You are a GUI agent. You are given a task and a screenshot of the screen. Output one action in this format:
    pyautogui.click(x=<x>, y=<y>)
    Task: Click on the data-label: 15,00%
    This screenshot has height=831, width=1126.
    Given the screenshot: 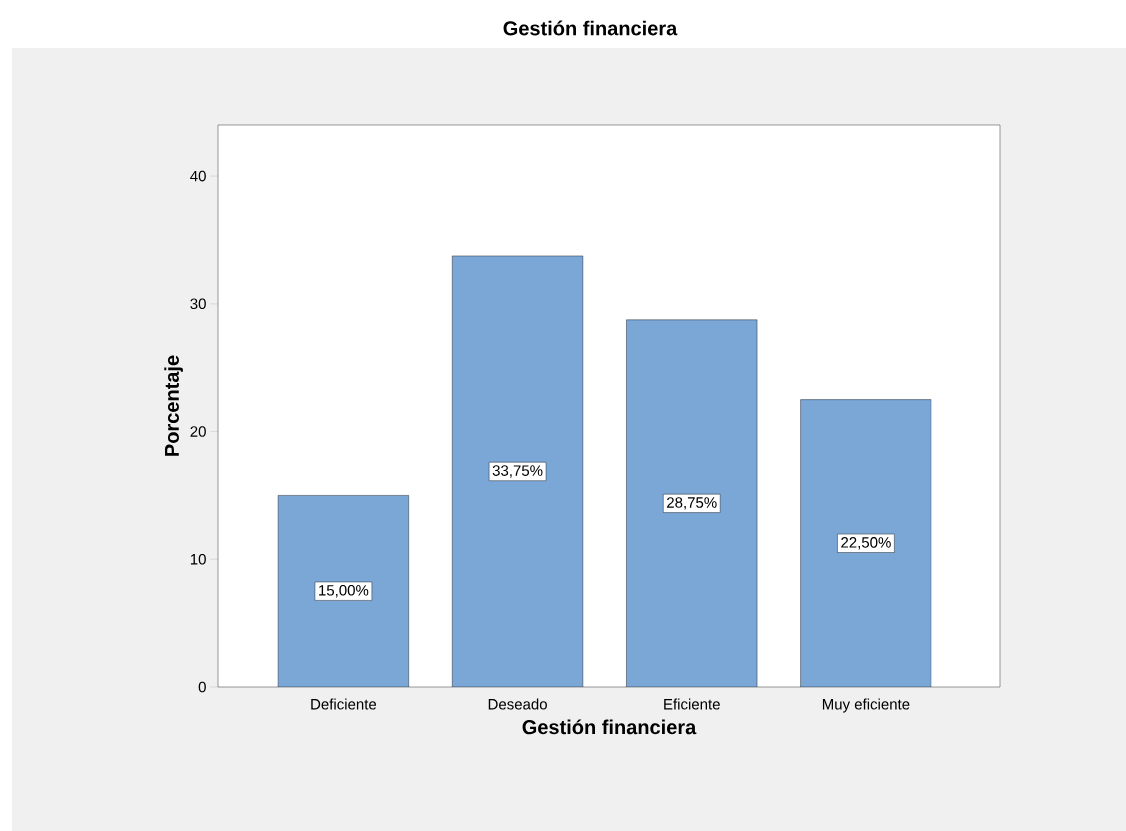 What is the action you would take?
    pyautogui.click(x=344, y=591)
    